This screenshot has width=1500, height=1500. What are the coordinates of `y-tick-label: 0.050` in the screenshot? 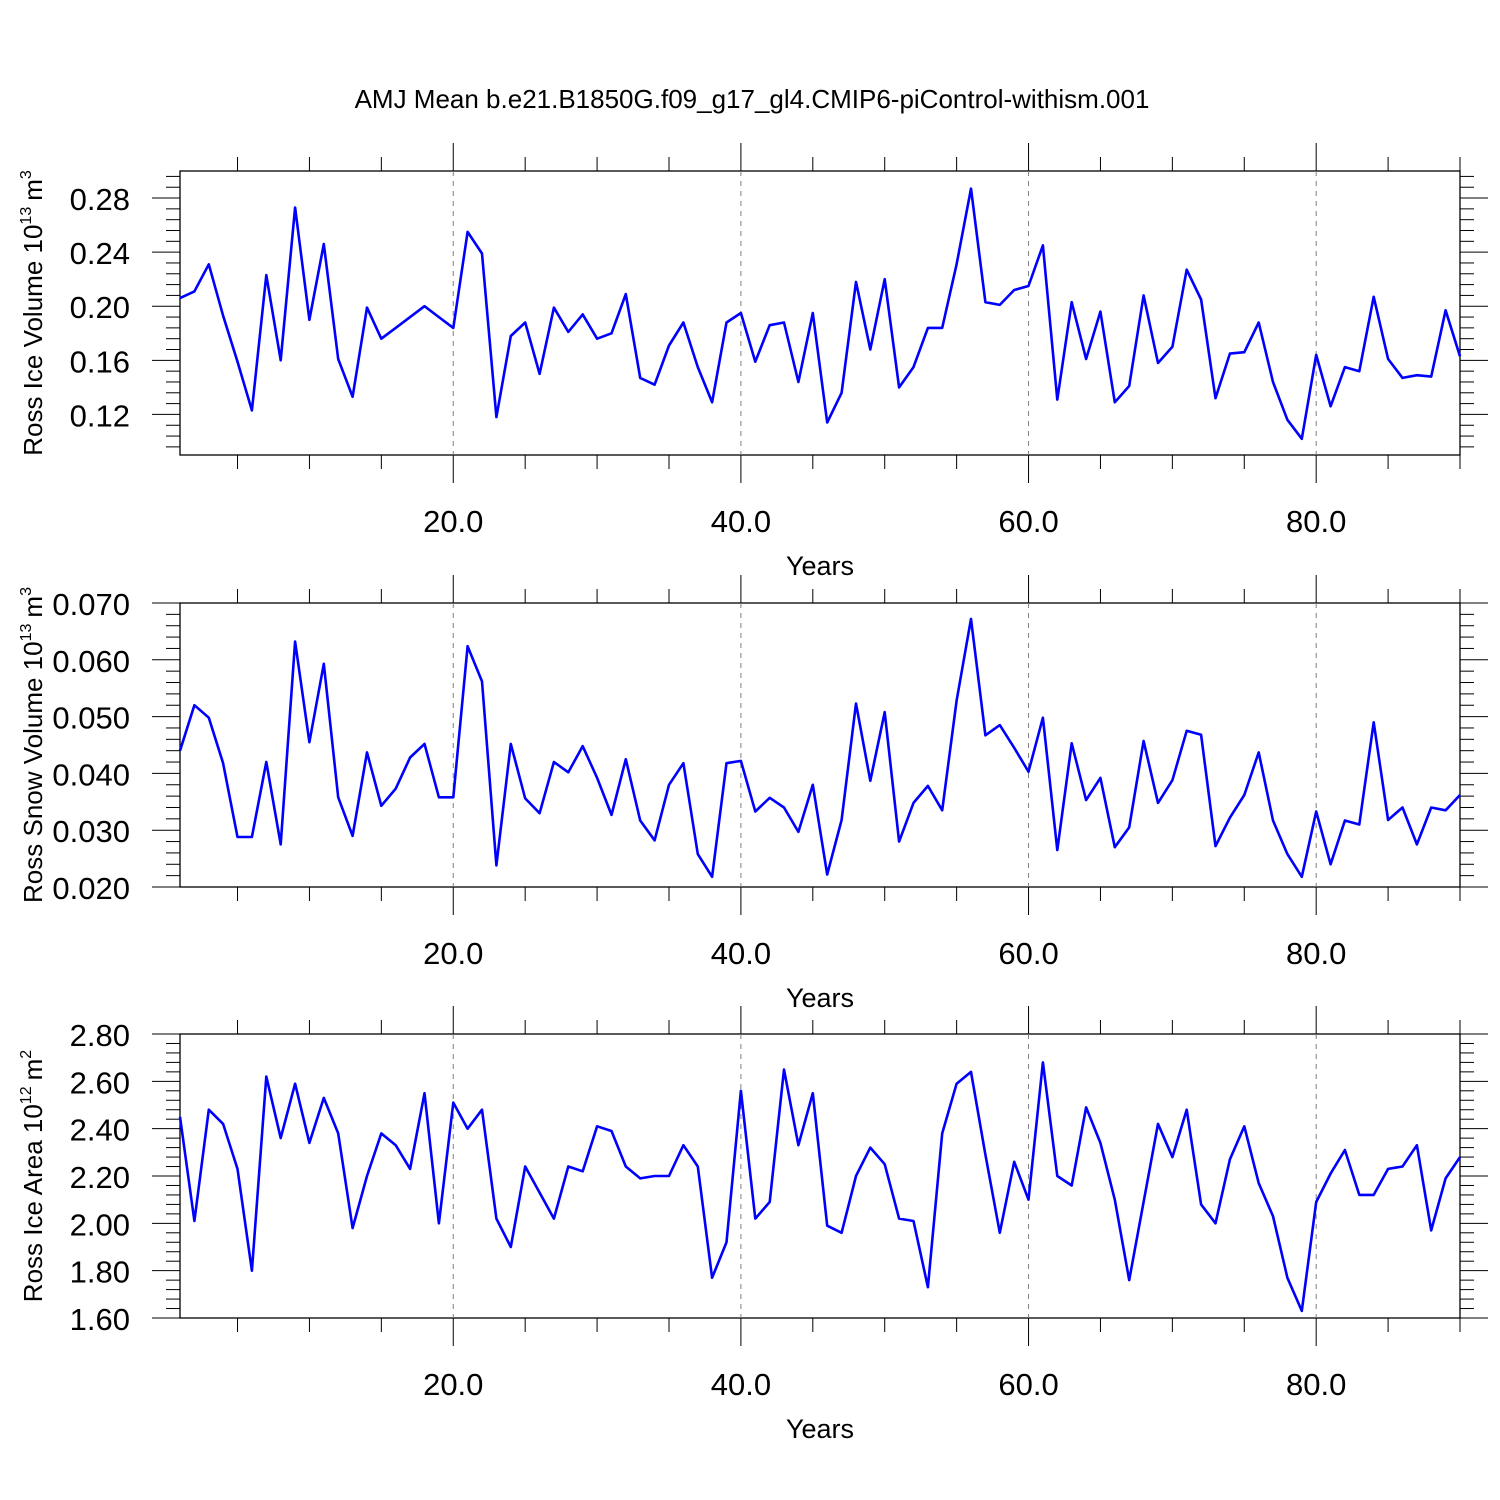 It's located at (91, 718).